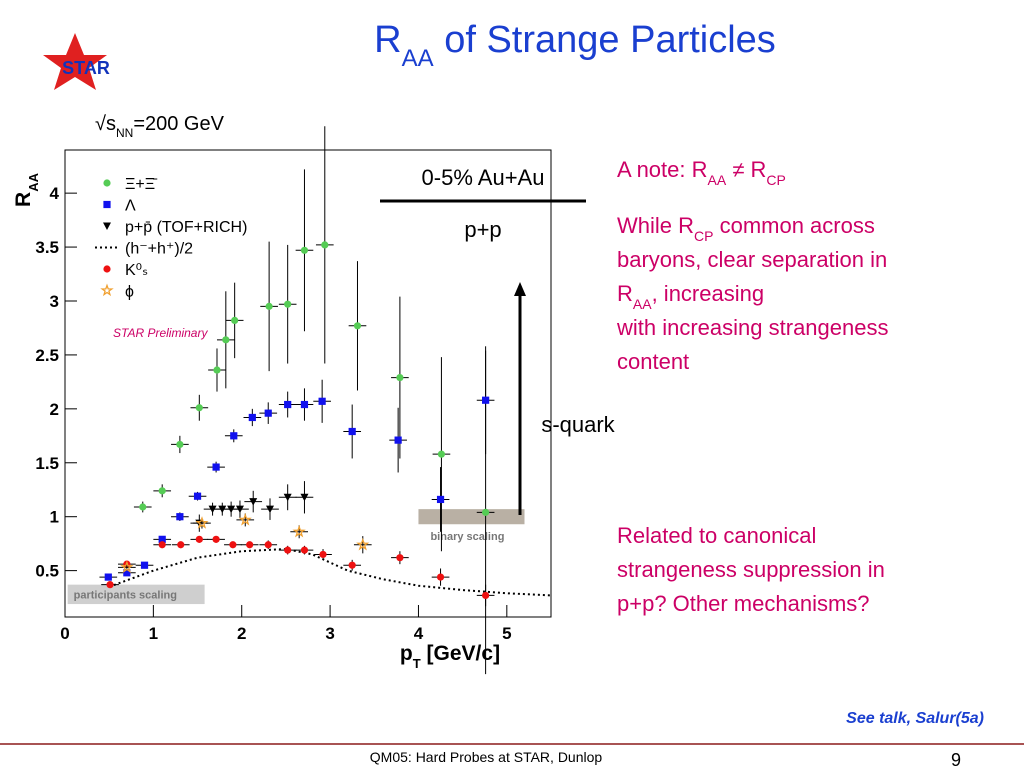 Image resolution: width=1024 pixels, height=768 pixels. What do you see at coordinates (241, 633) in the screenshot?
I see `x-tick-label: 2` at bounding box center [241, 633].